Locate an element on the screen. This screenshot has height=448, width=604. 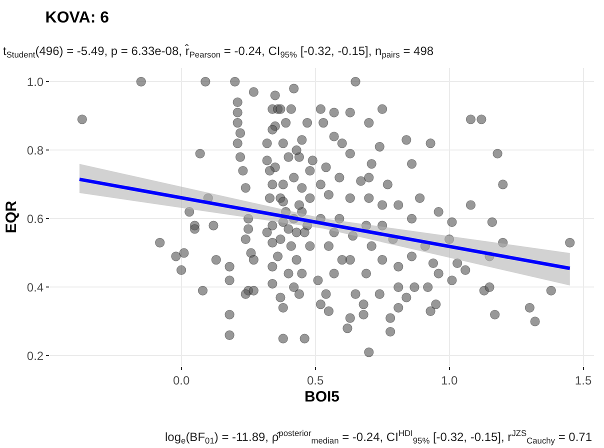
x-tick-label: 0.0 is located at coordinates (181, 380).